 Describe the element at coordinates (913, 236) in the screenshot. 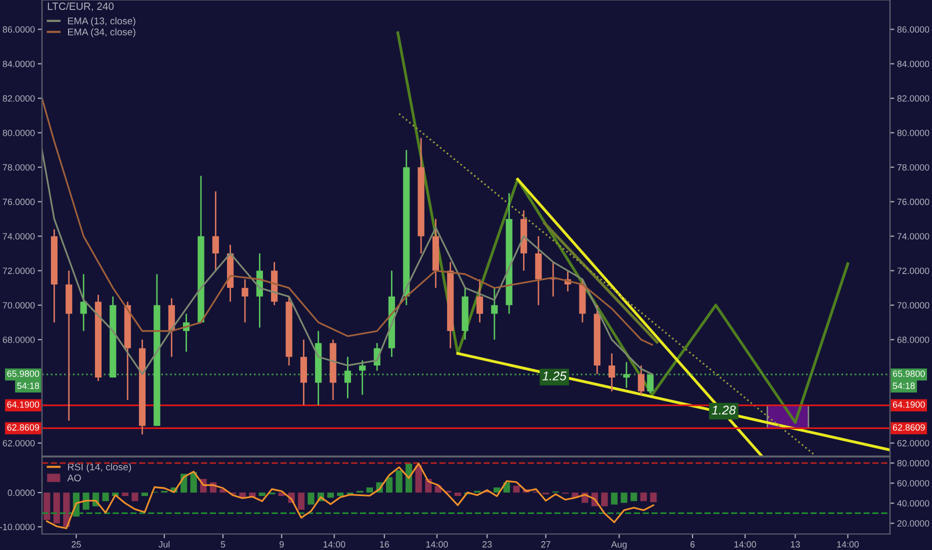

I see `y2-tick-label: 74.0000` at that location.